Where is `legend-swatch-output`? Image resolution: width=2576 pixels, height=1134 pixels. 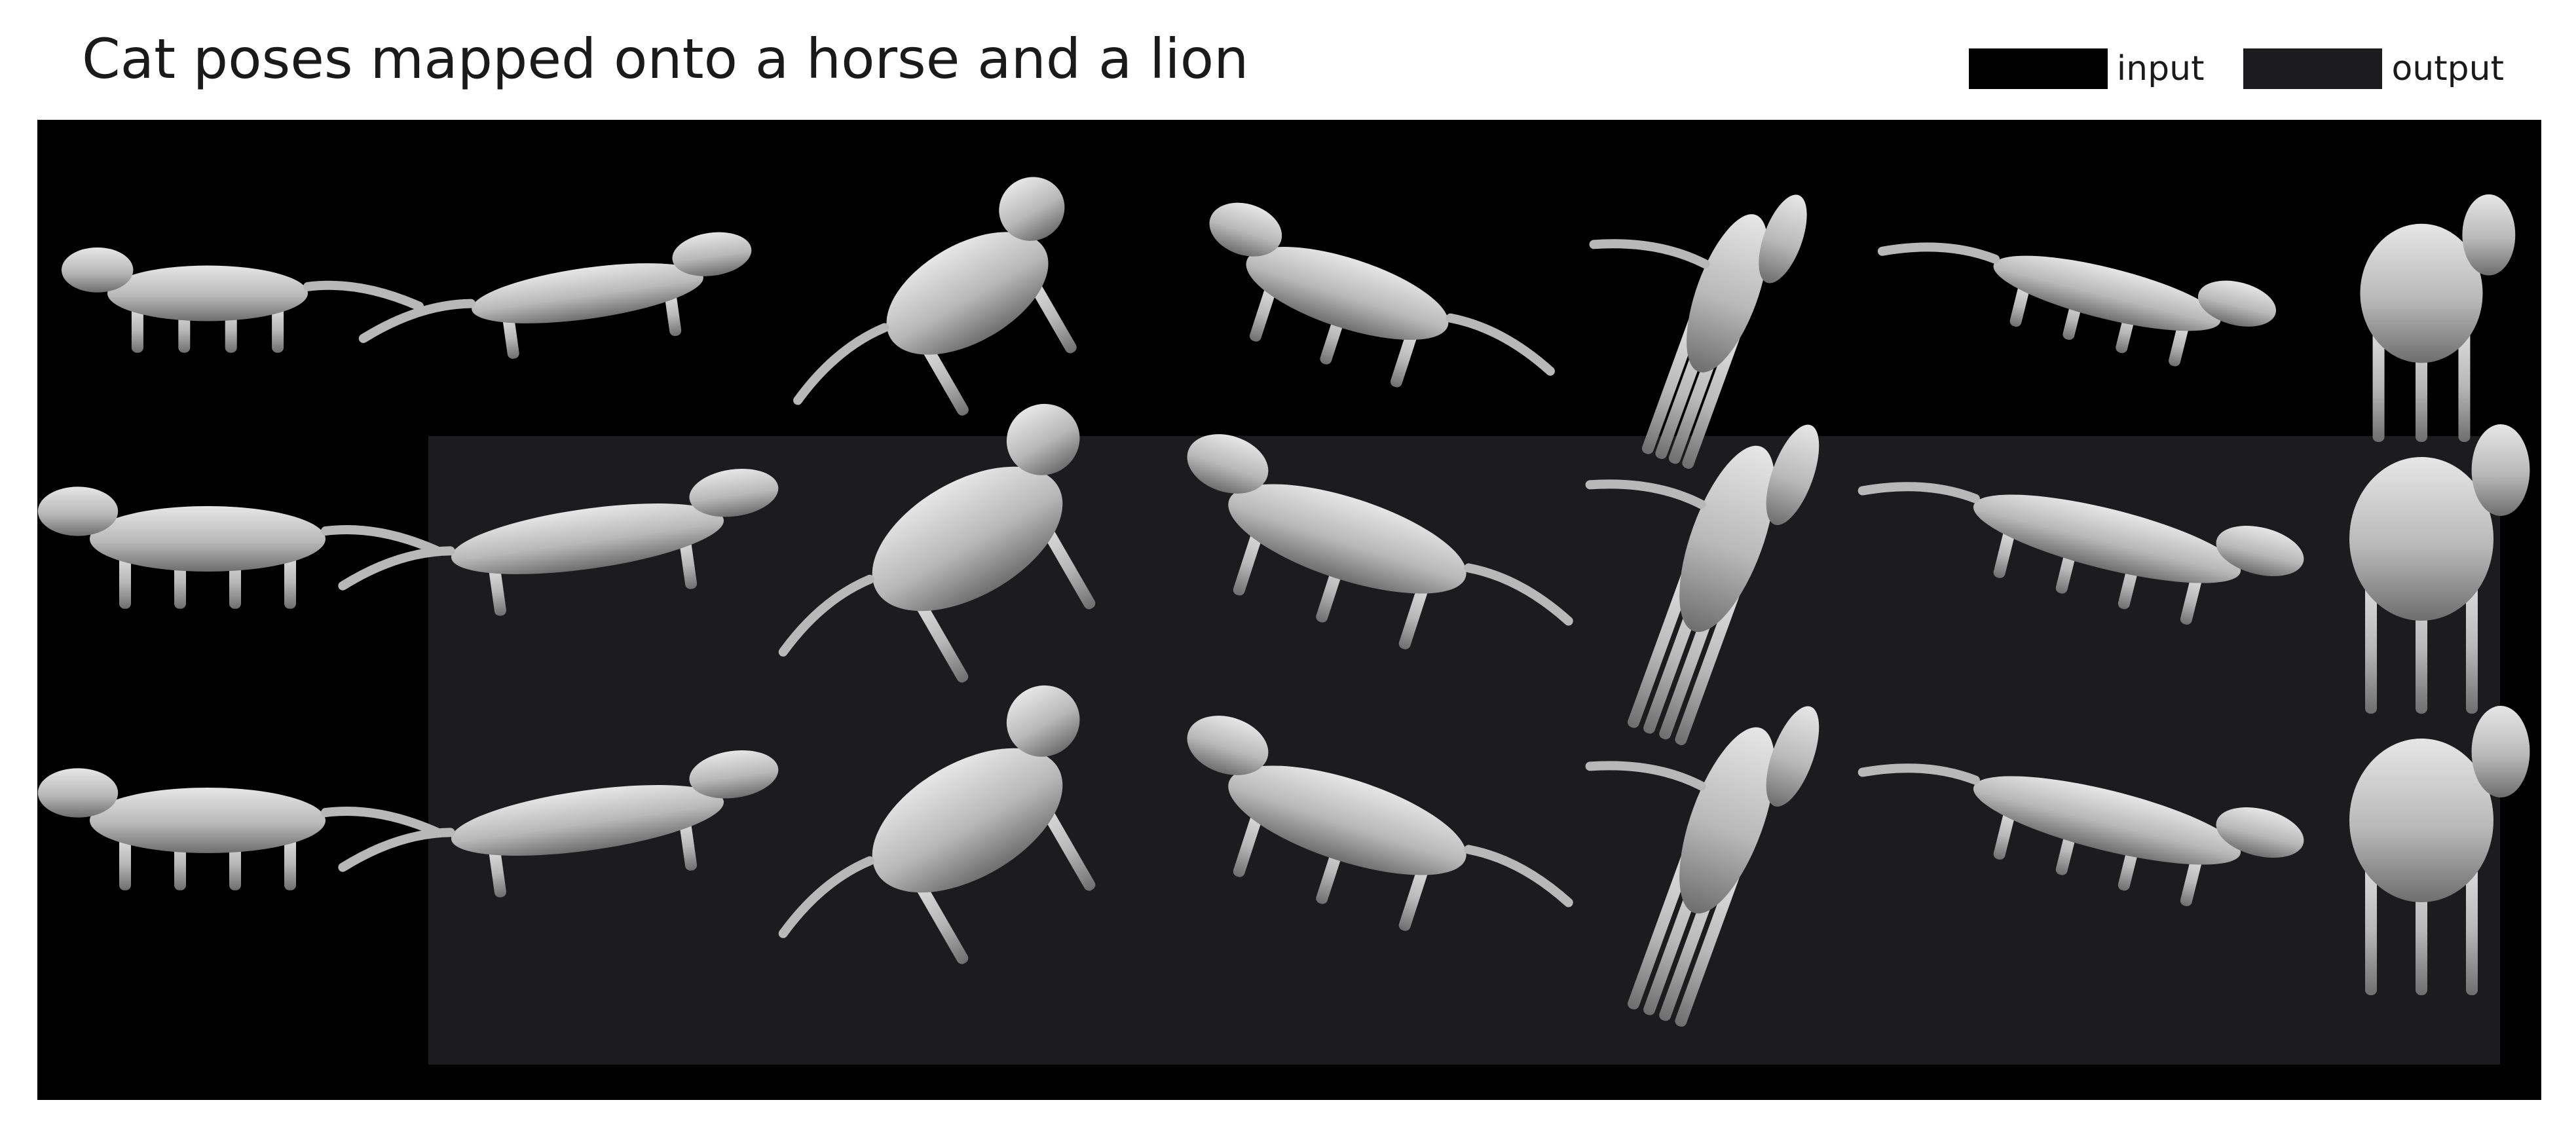 legend-swatch-output is located at coordinates (2313, 68).